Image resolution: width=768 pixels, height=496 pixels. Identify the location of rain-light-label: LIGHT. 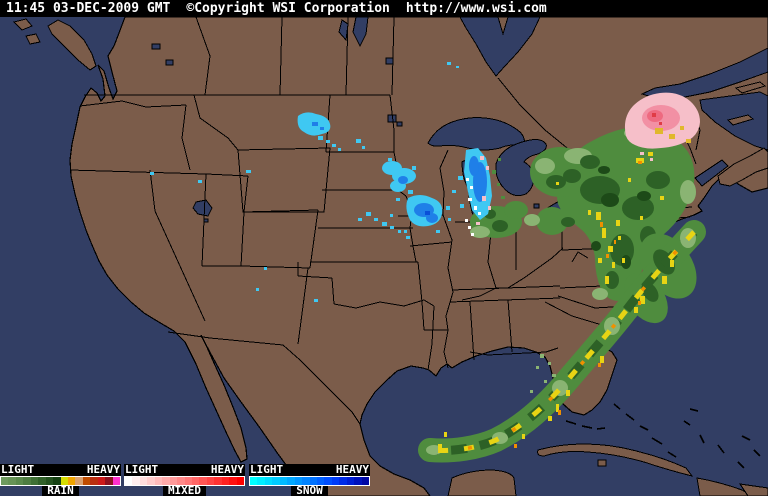
(18, 469).